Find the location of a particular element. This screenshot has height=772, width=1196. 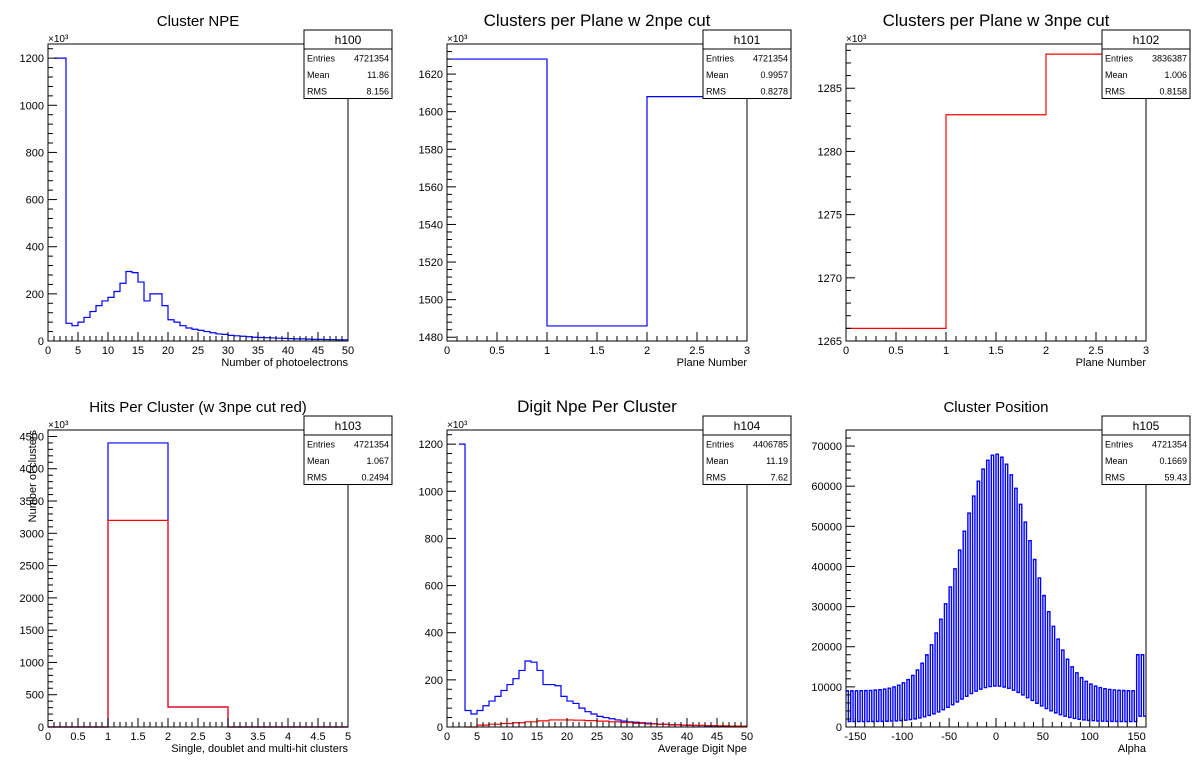

x-tick-label: 20 is located at coordinates (168, 351).